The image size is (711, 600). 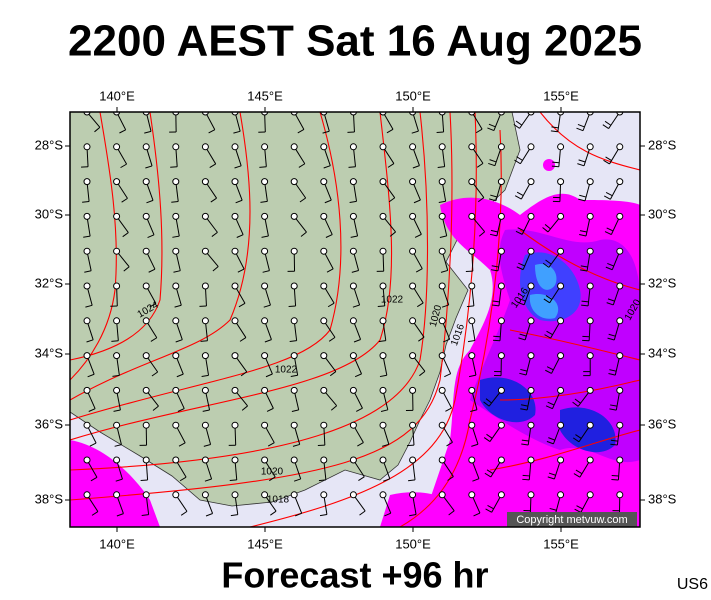 What do you see at coordinates (692, 584) in the screenshot?
I see `model-code: US6` at bounding box center [692, 584].